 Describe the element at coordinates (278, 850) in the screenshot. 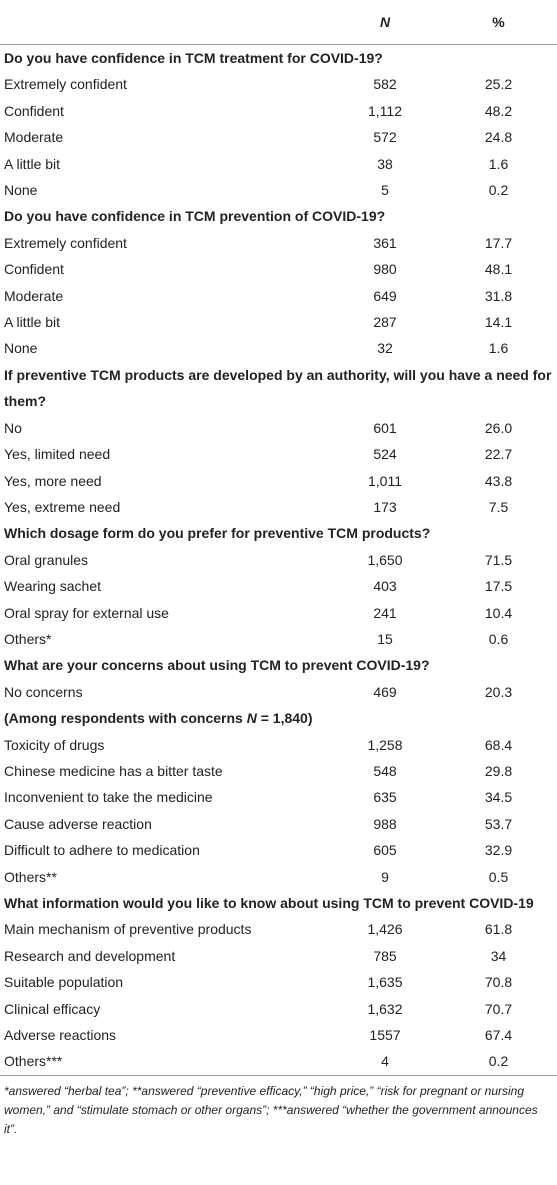

I see `data-row: Difficult to adhere to medication 605 32.9` at that location.